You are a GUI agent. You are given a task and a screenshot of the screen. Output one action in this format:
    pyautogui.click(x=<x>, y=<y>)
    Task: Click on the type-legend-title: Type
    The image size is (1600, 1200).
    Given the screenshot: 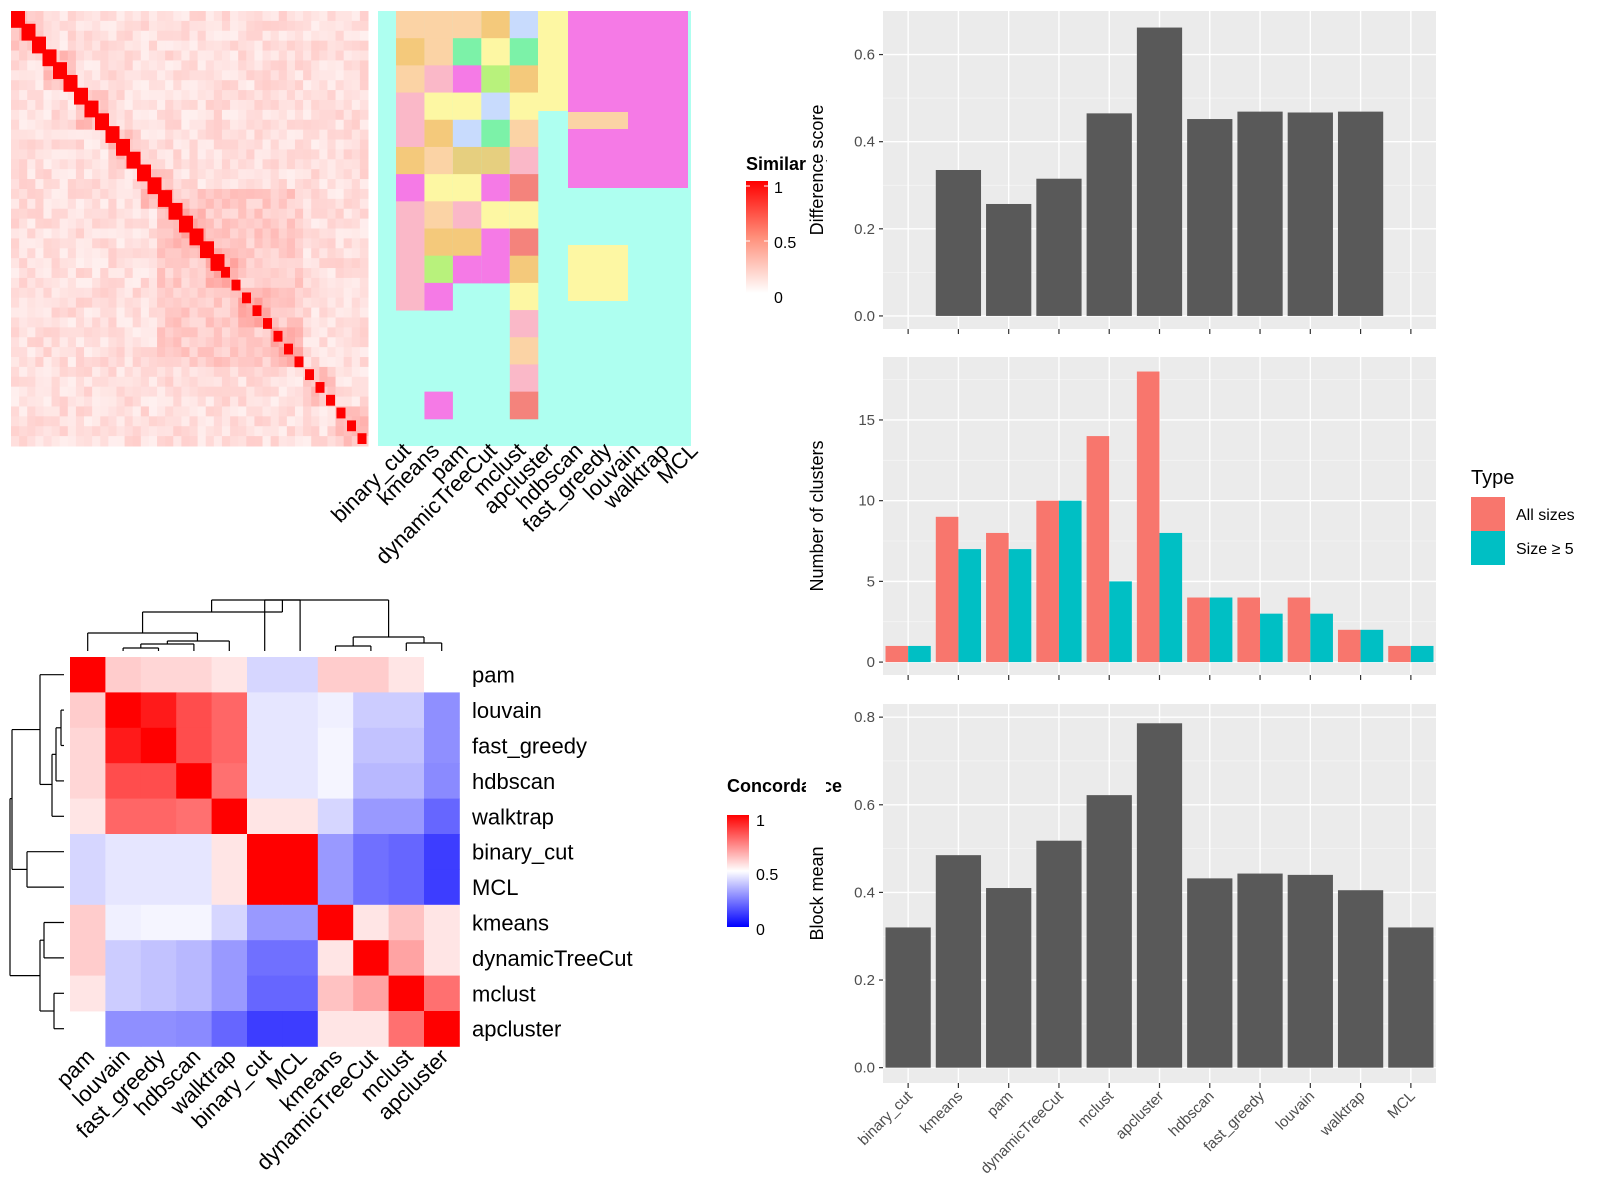 What is the action you would take?
    pyautogui.click(x=1492, y=478)
    